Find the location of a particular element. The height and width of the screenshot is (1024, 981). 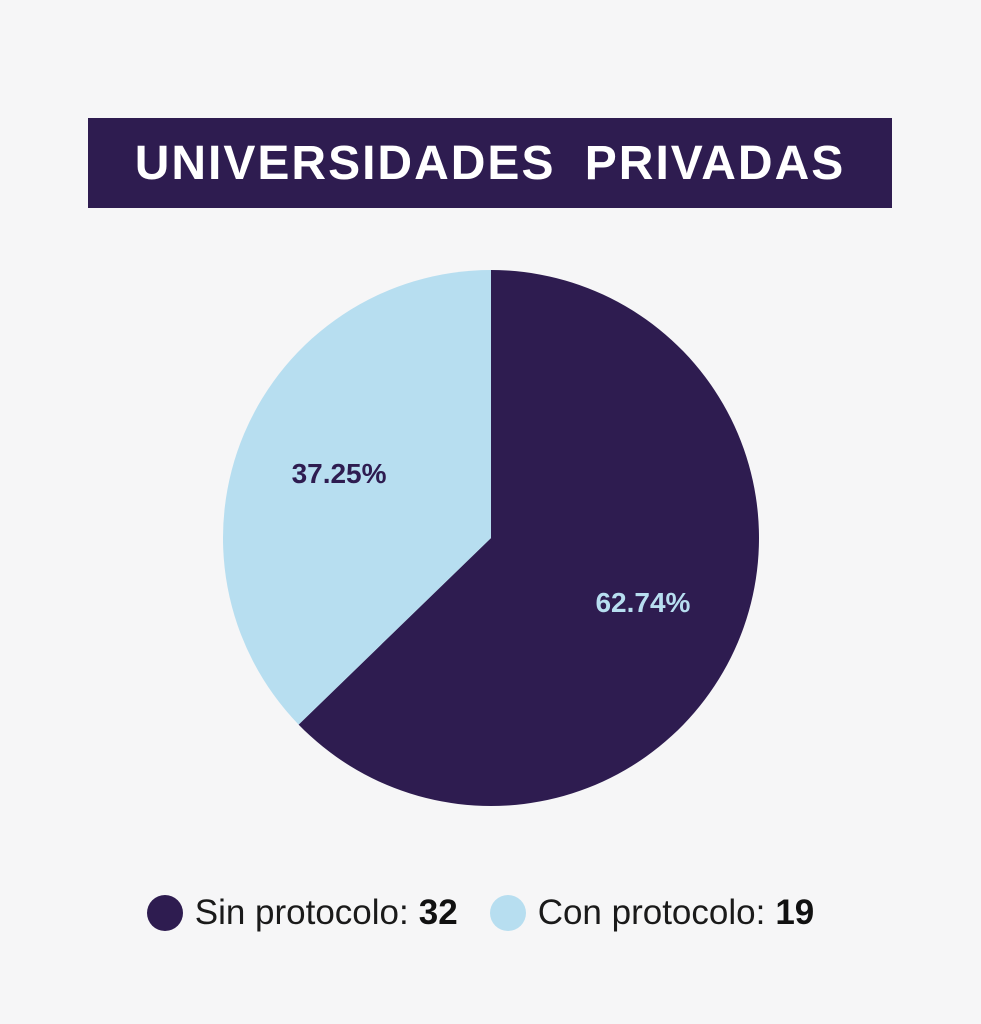

legend: Sin protocolo: 32 Con protocolo: 19 is located at coordinates (490, 913).